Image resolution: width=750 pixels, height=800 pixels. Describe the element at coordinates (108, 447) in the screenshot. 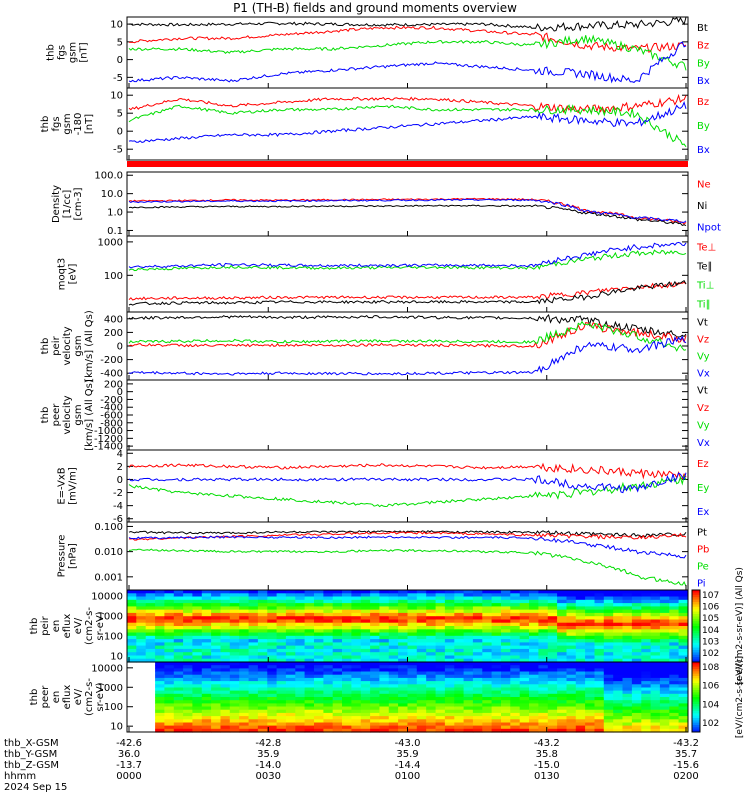

I see `y-tick-label: -1400` at that location.